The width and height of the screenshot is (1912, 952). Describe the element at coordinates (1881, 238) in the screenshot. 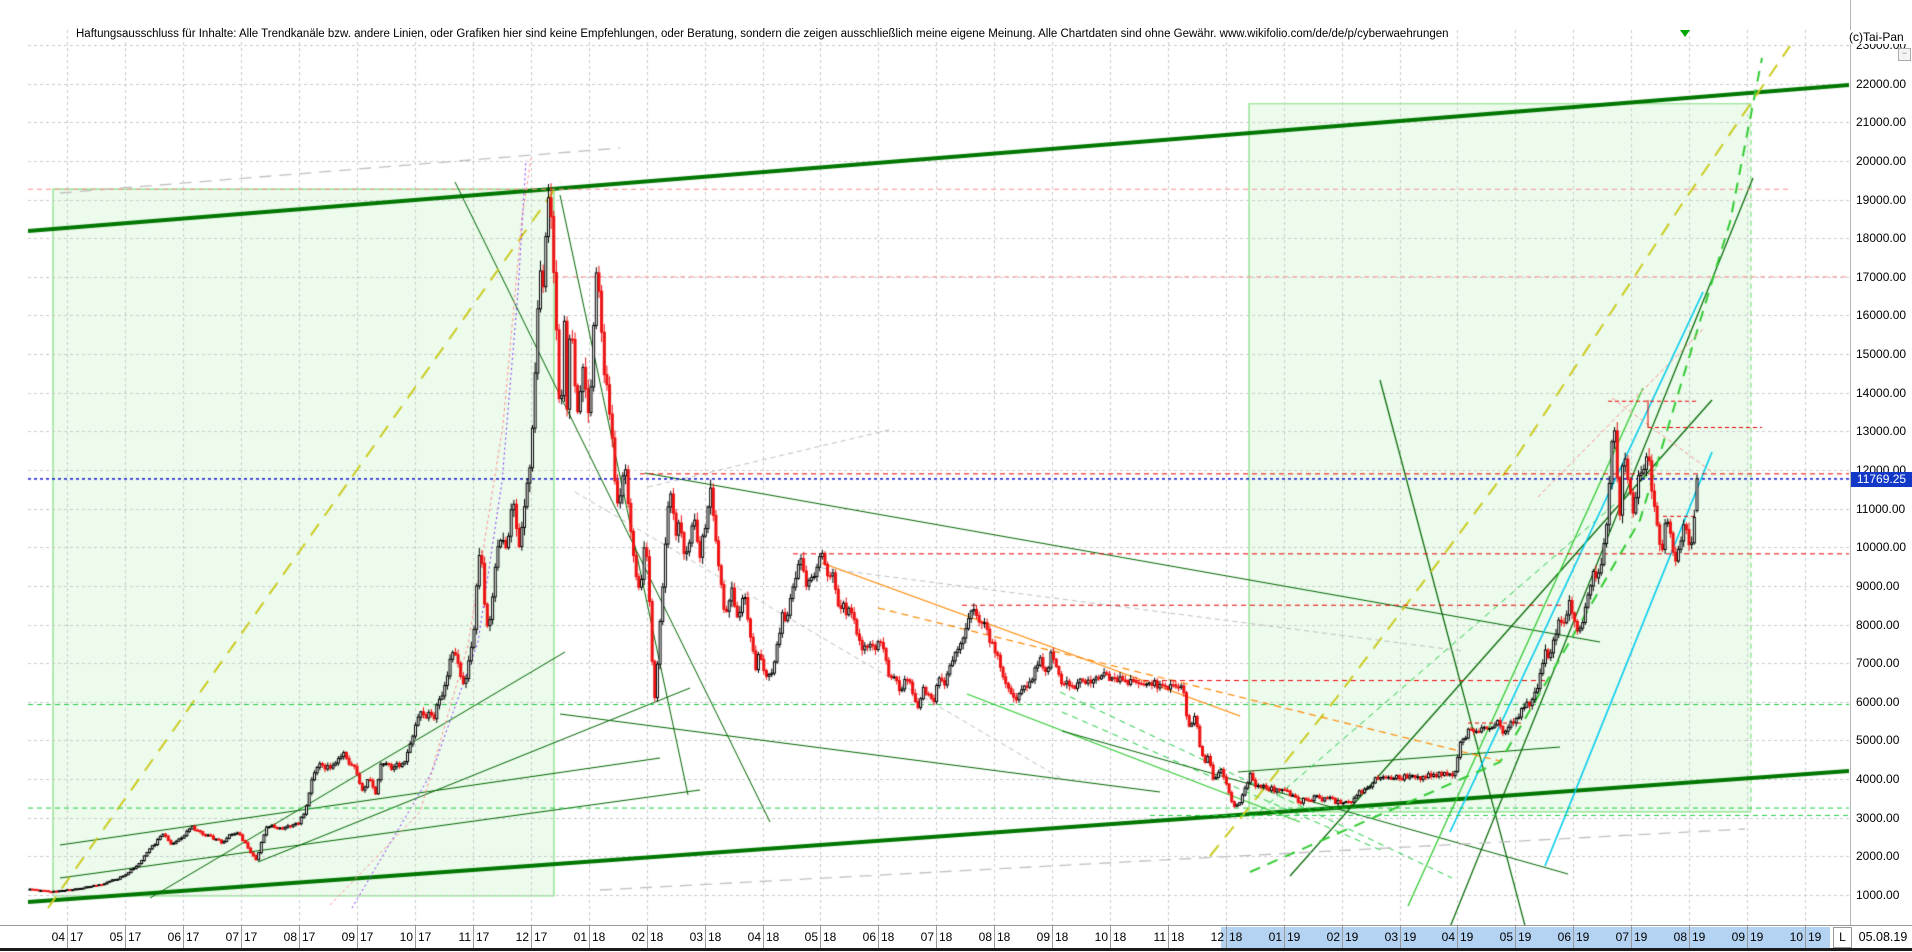

I see `y-axis-label: 18000.00` at that location.